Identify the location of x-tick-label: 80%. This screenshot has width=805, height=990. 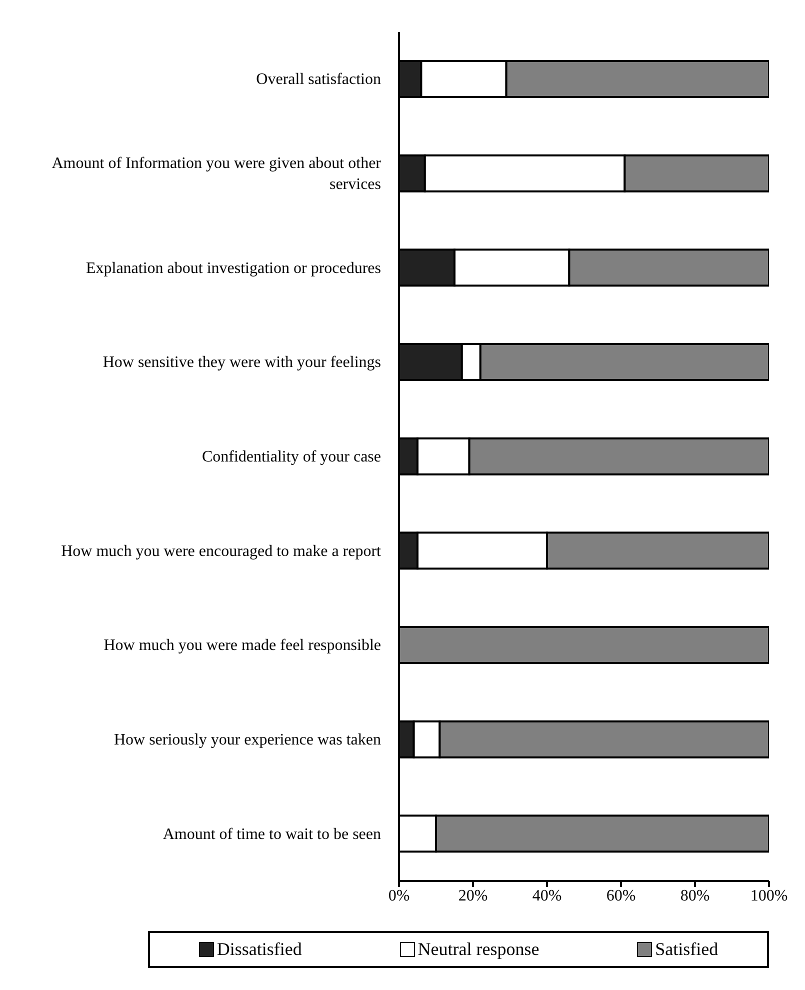
(695, 895).